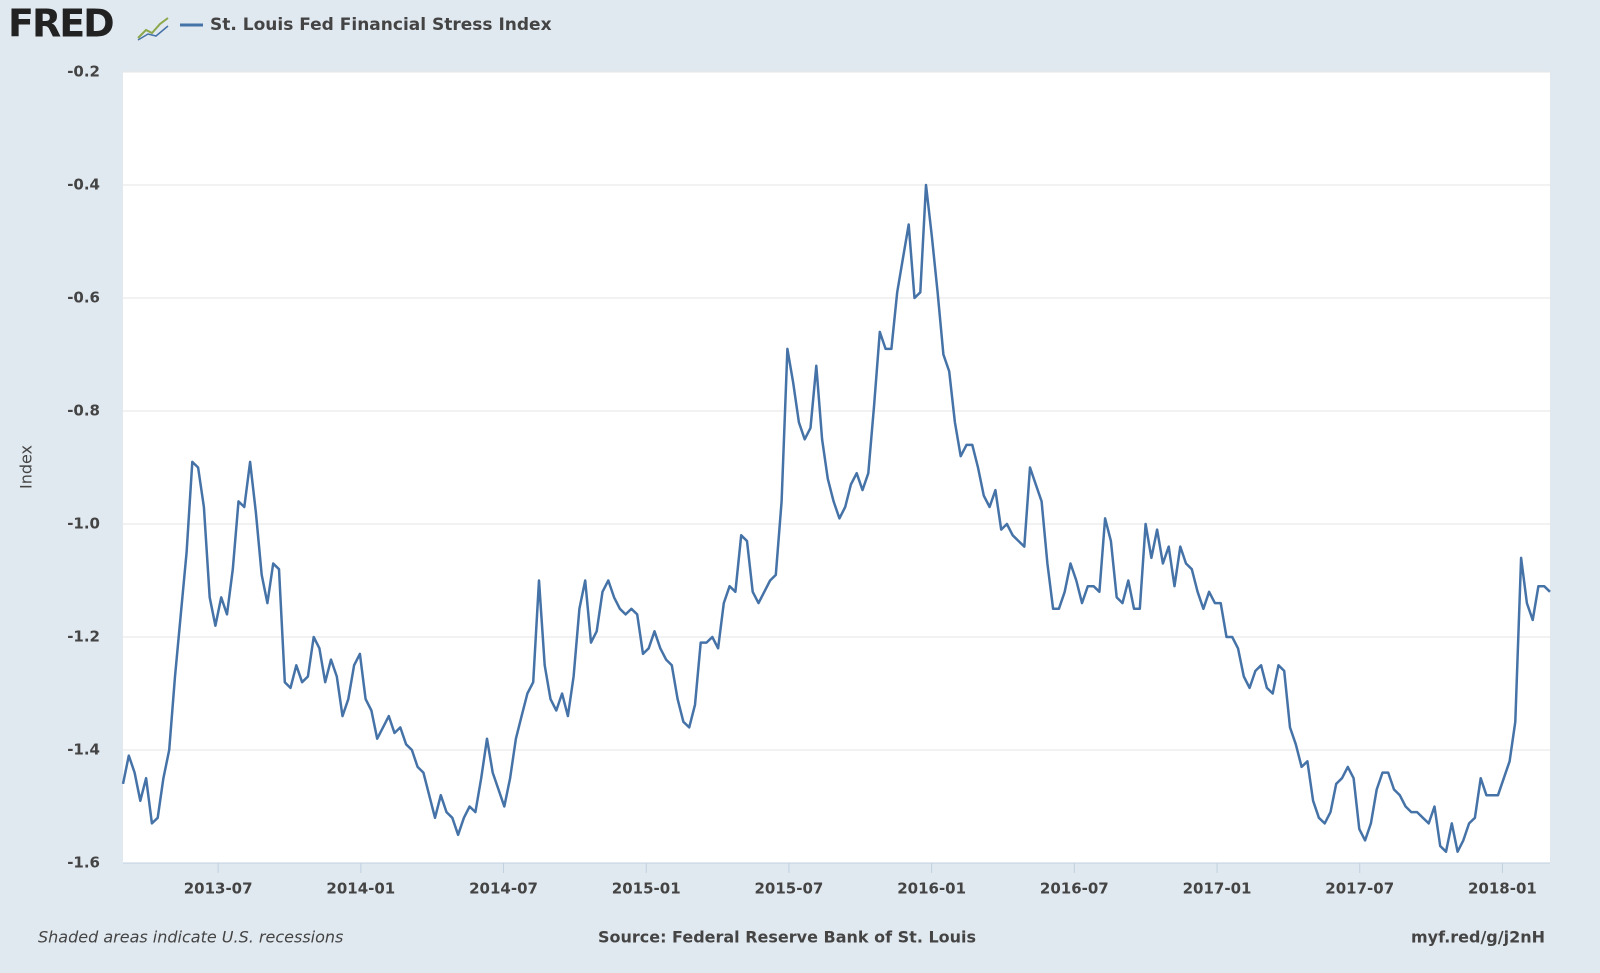 The width and height of the screenshot is (1600, 973). Describe the element at coordinates (60, 24) in the screenshot. I see `logo: FRED` at that location.